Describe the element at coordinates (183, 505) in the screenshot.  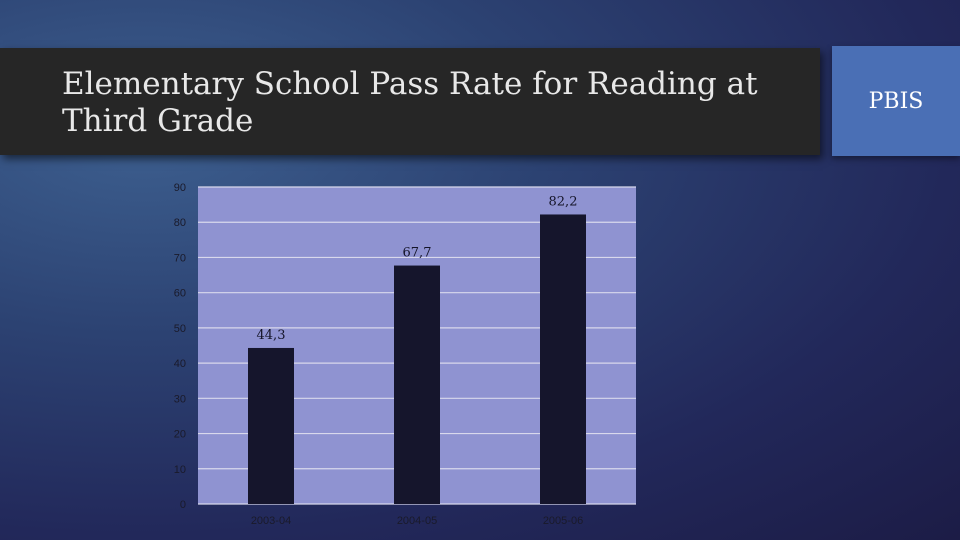
I see `y-tick-label: 0` at that location.